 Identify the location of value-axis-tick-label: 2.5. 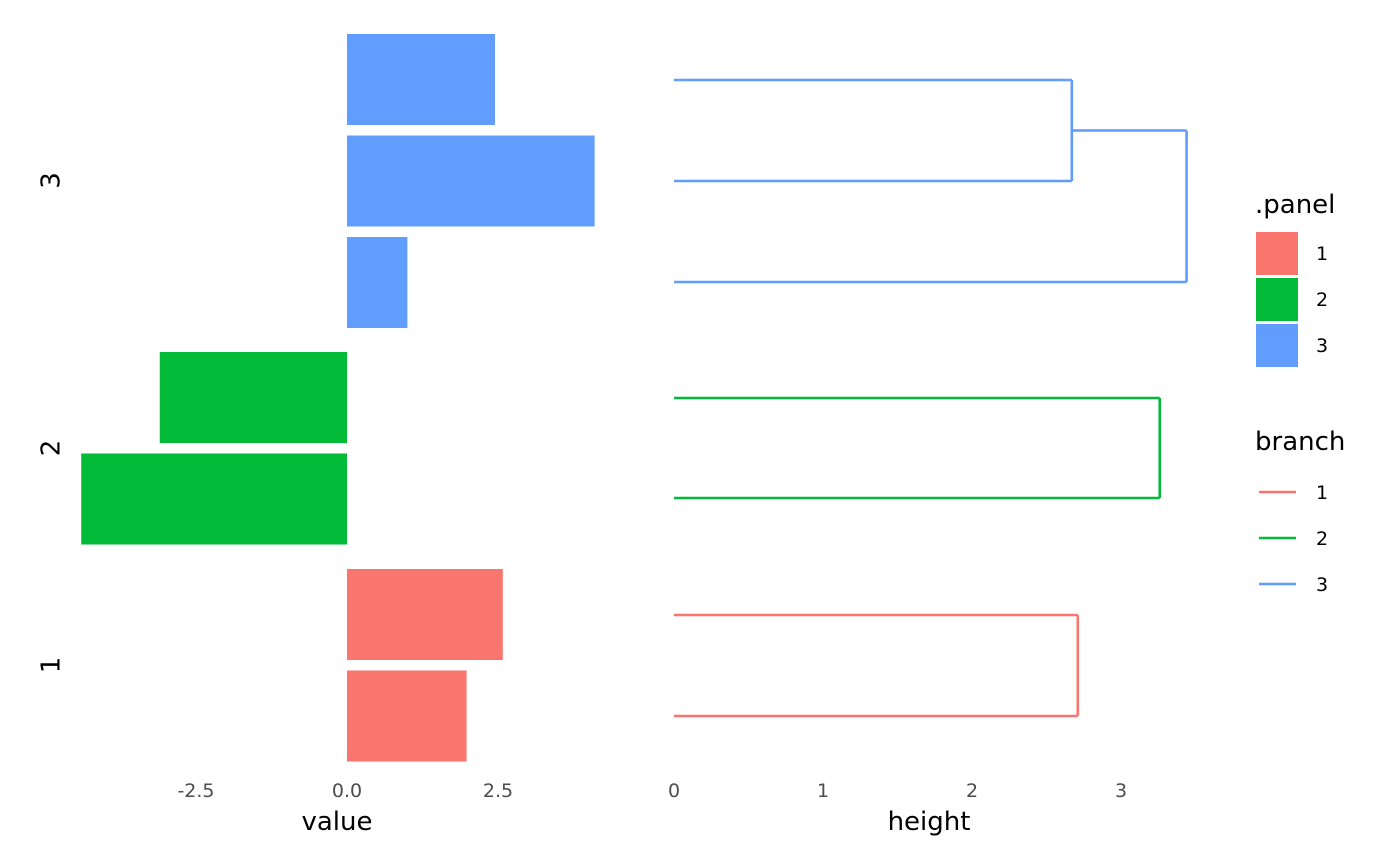
(498, 791).